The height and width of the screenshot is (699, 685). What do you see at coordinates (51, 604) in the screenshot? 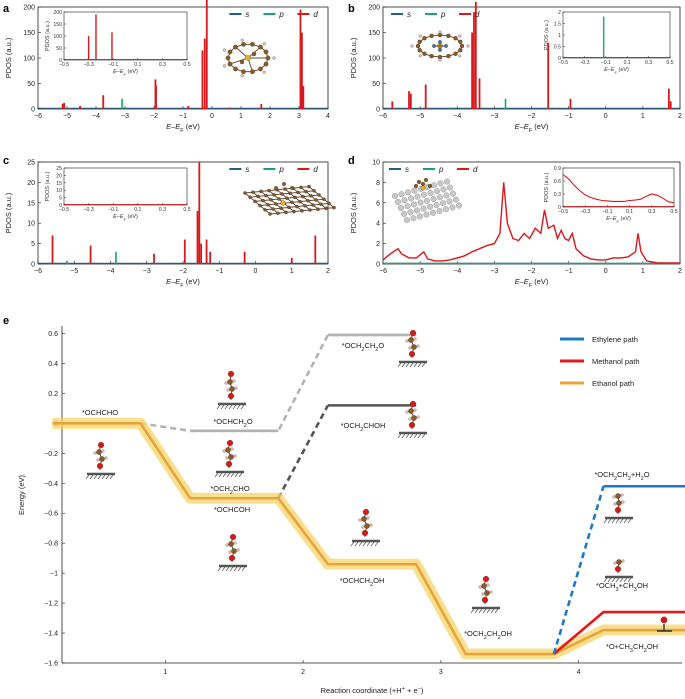
I see `energy-y-tick-label: −1.2` at bounding box center [51, 604].